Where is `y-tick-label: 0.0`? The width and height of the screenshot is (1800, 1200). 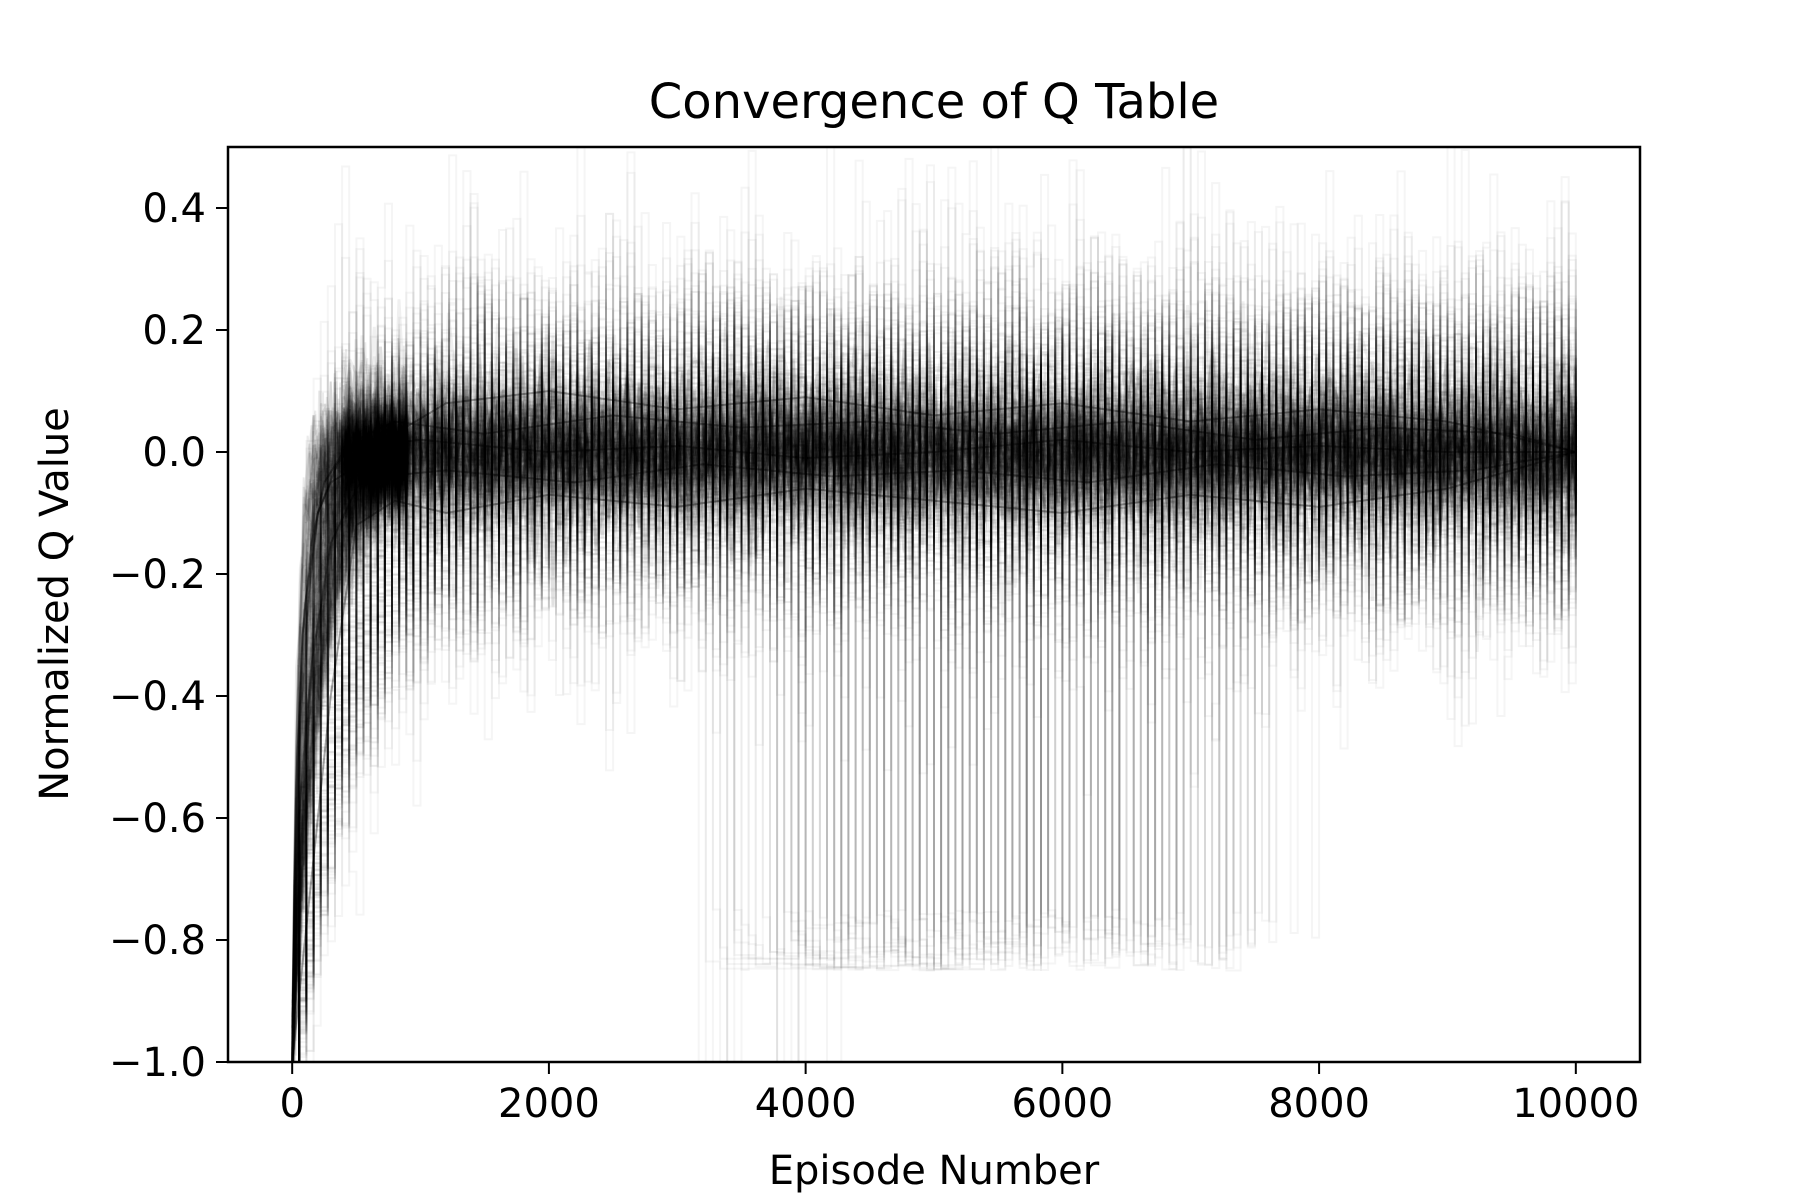
y-tick-label: 0.0 is located at coordinates (174, 453).